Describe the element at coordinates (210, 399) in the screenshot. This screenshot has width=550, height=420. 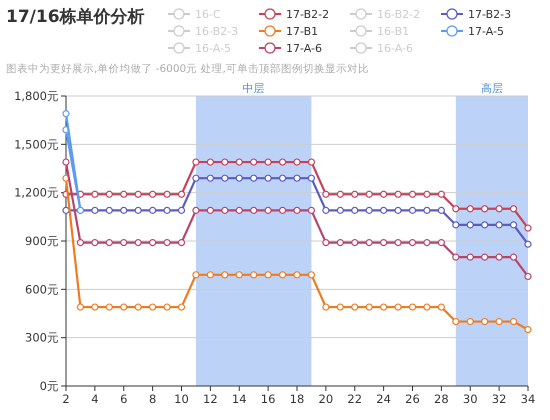
I see `x-tick-label: 12` at that location.